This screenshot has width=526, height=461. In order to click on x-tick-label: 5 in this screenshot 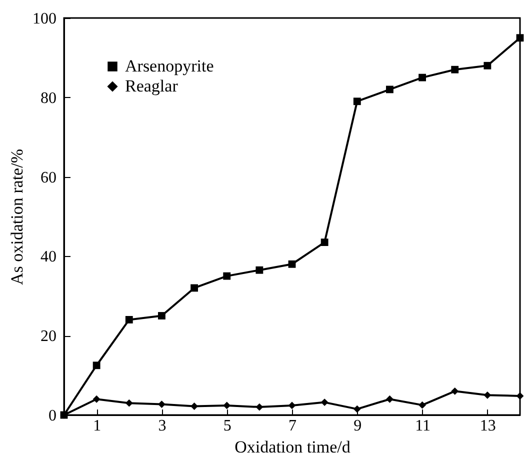, I will do `click(227, 426)`.